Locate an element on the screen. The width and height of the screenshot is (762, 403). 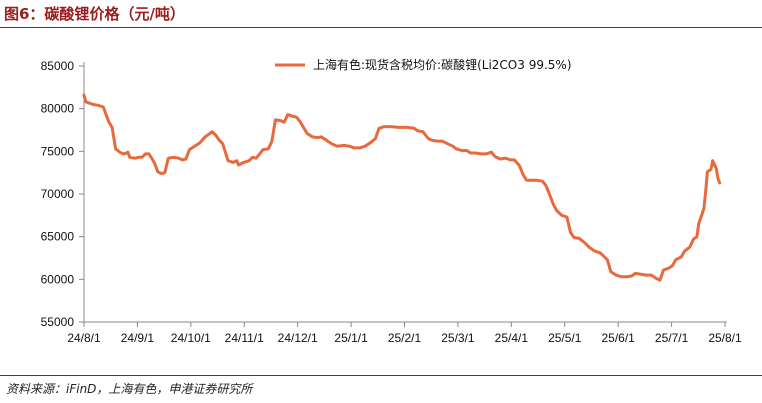
source-note: 资料来源：iFinD，上海有色，申港证券研究所 is located at coordinates (129, 389).